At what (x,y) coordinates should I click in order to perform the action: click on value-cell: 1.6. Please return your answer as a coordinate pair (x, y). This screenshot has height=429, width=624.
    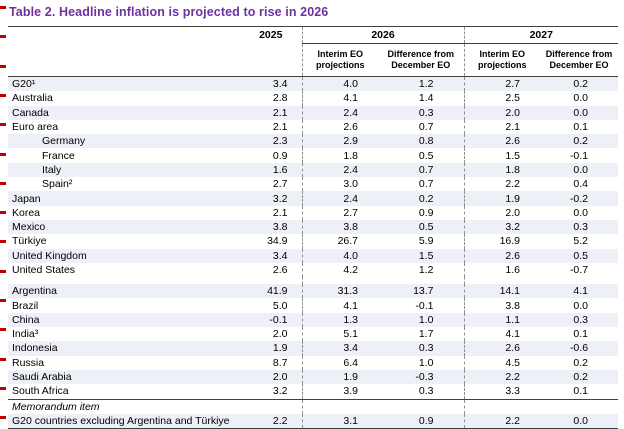
    Looking at the image, I should click on (280, 169).